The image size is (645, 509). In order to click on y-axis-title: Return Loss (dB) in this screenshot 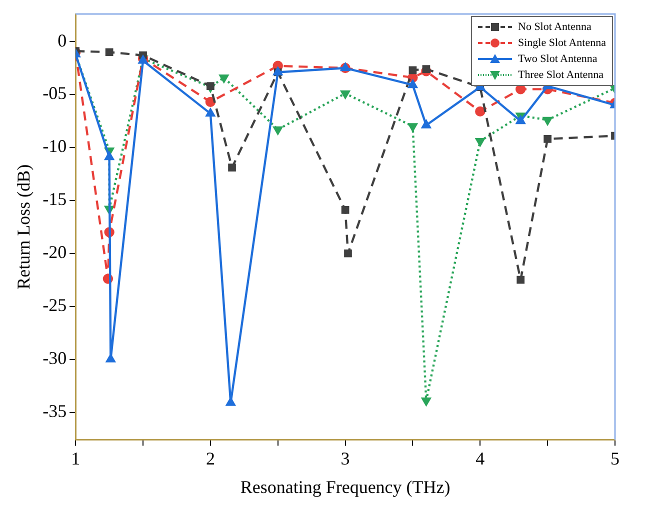, I will do `click(24, 227)`.